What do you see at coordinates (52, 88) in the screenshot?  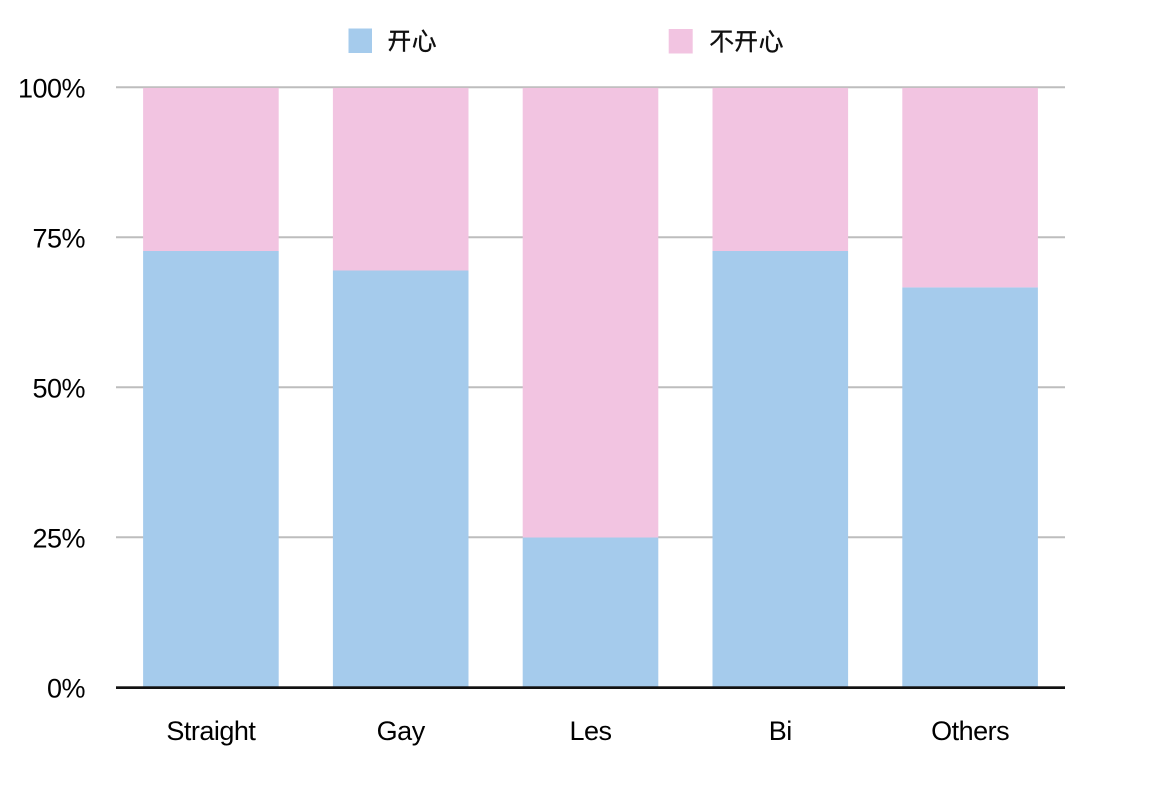 I see `svg-text: 100%` at bounding box center [52, 88].